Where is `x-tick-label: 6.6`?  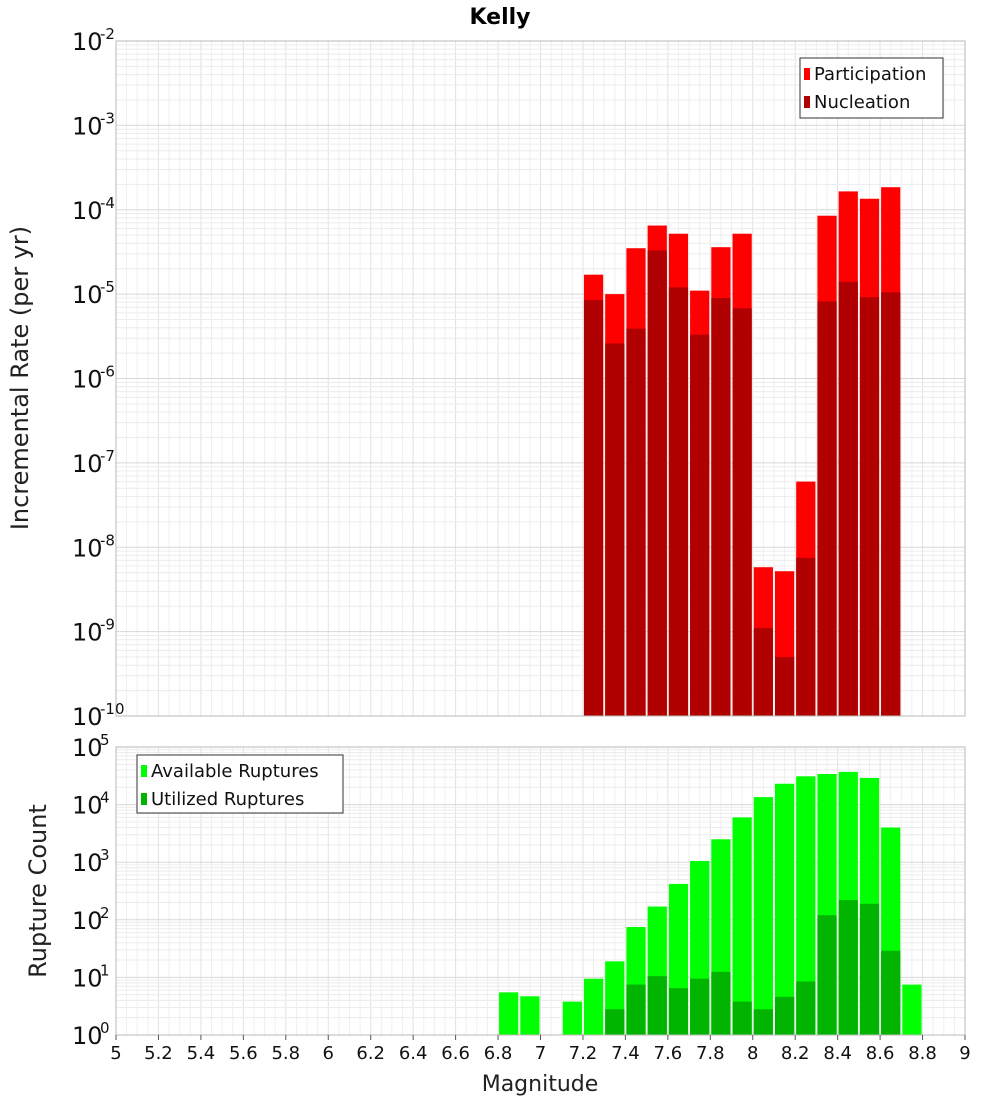
x-tick-label: 6.6 is located at coordinates (455, 1053).